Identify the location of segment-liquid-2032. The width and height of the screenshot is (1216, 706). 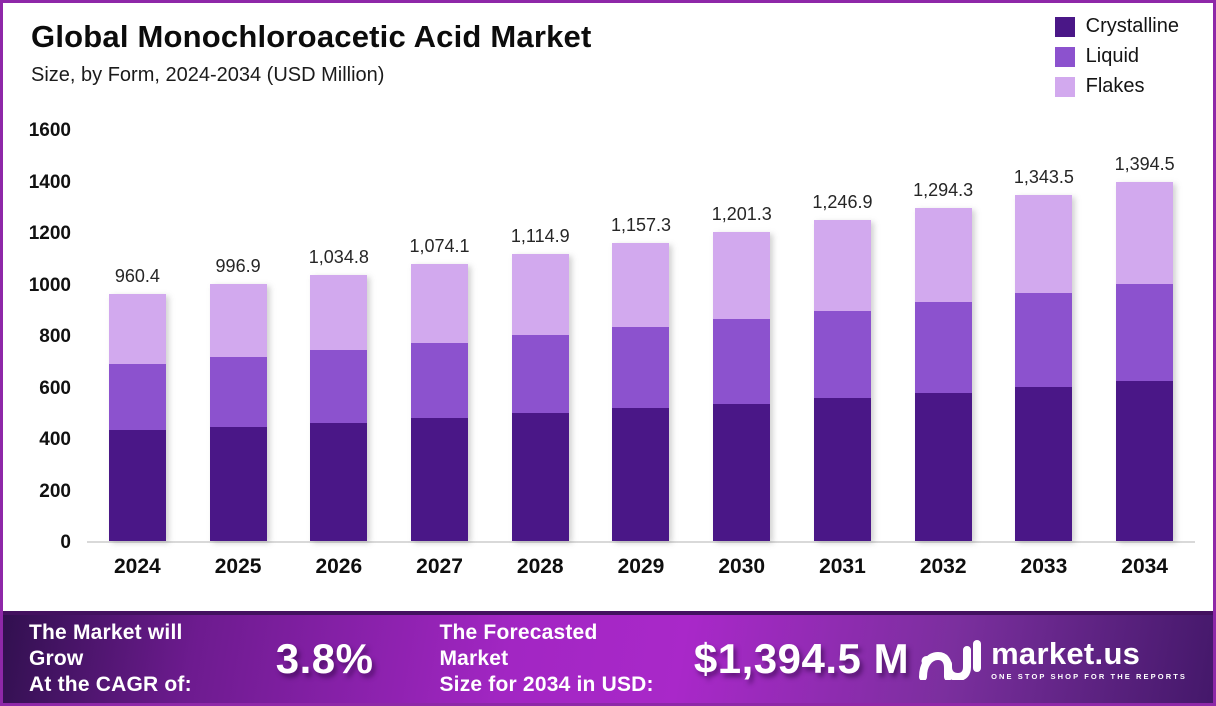
(943, 347).